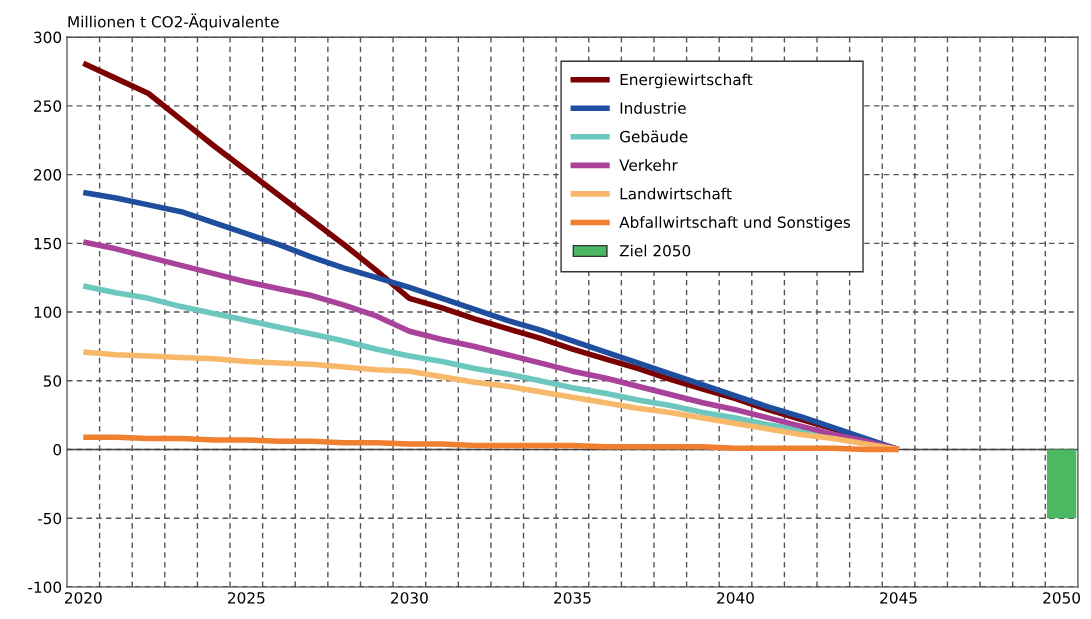 The width and height of the screenshot is (1091, 619). What do you see at coordinates (48, 312) in the screenshot?
I see `y-tick-label: 100` at bounding box center [48, 312].